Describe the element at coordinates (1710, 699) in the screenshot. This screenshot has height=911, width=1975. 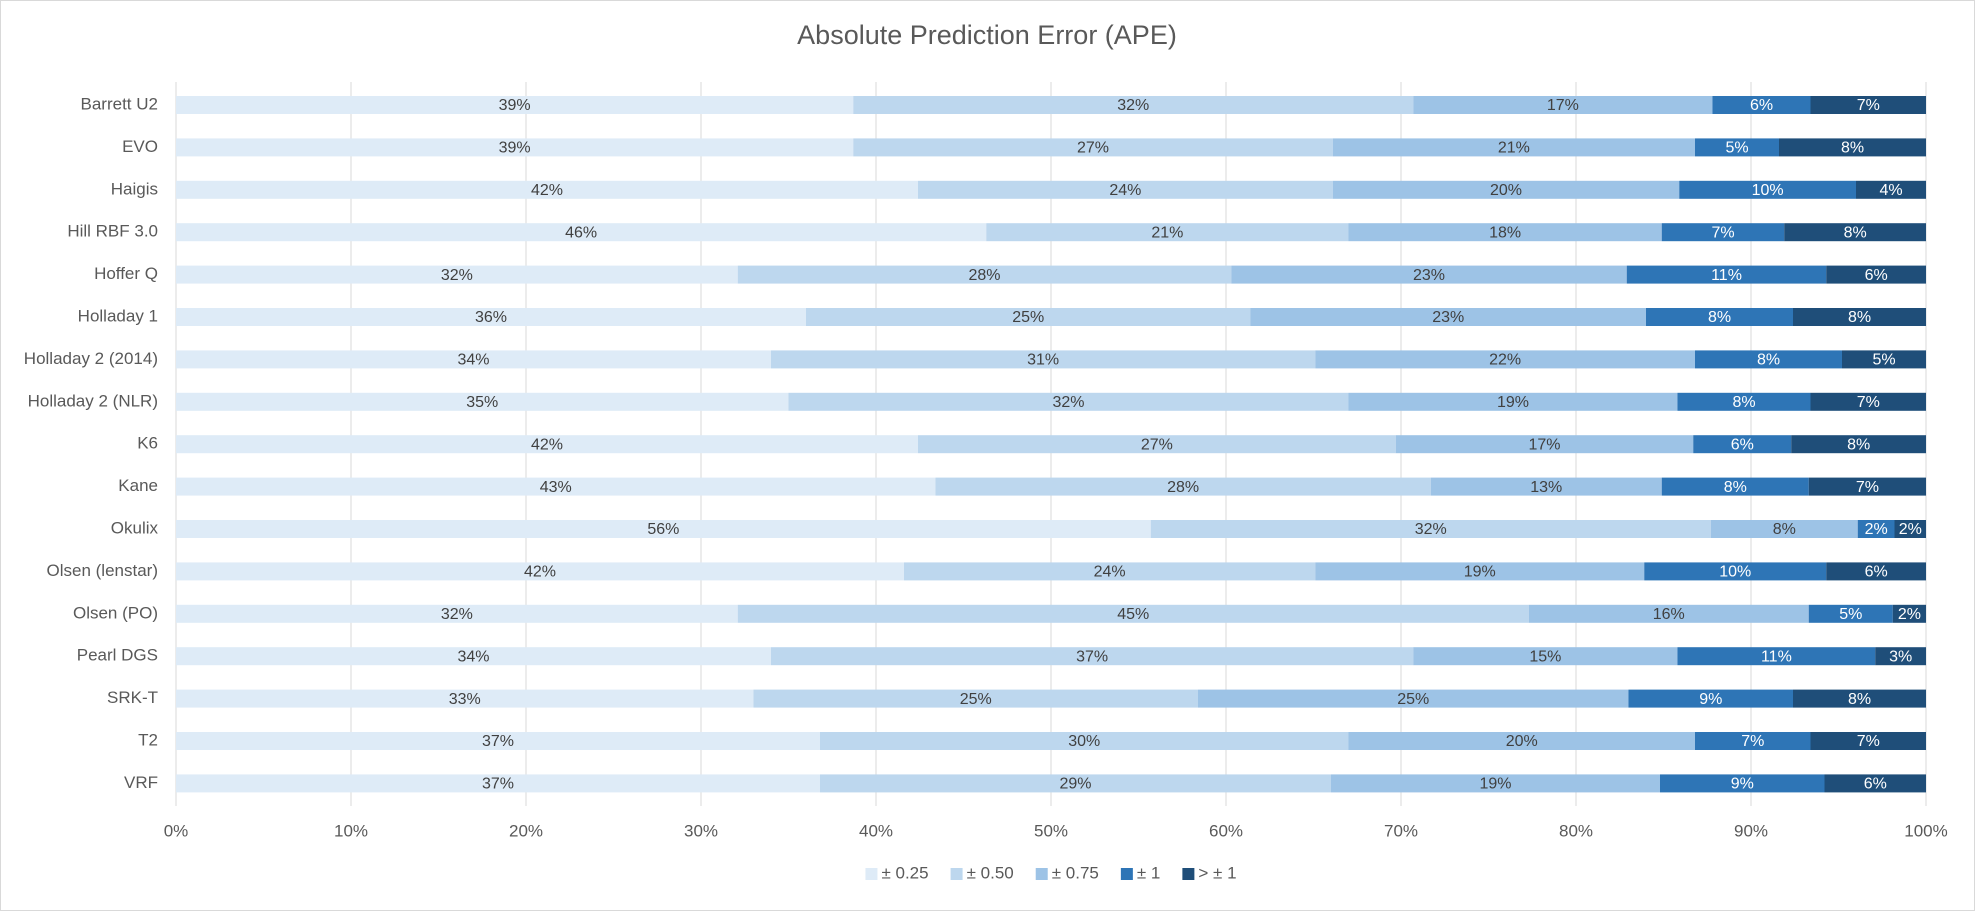
I see `data-label: 9%` at that location.